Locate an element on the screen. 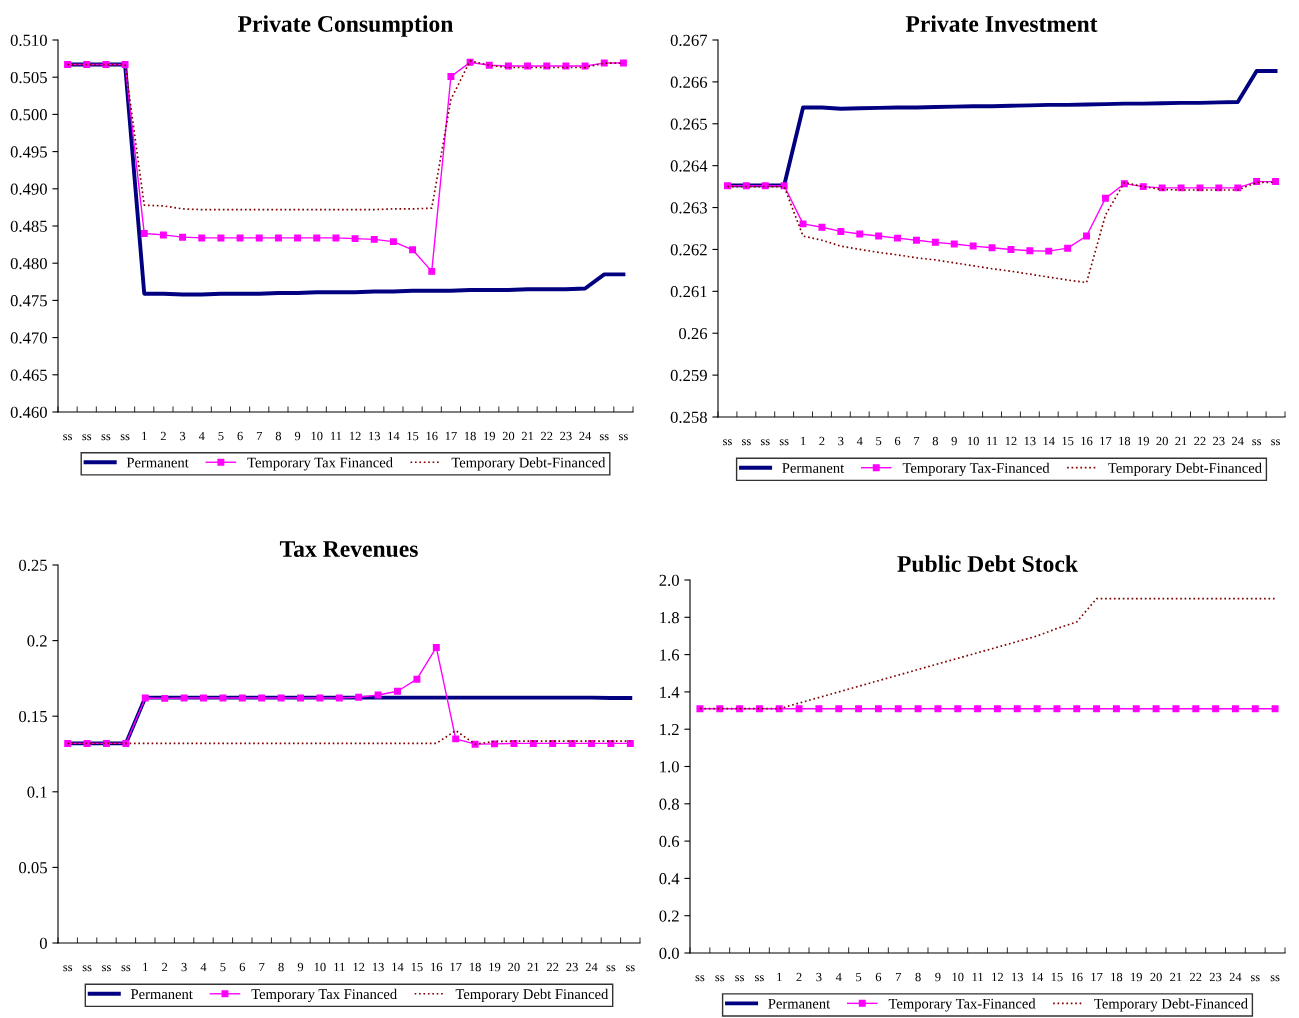 This screenshot has height=1018, width=1299. y-tick-label: 0.15 is located at coordinates (33, 716).